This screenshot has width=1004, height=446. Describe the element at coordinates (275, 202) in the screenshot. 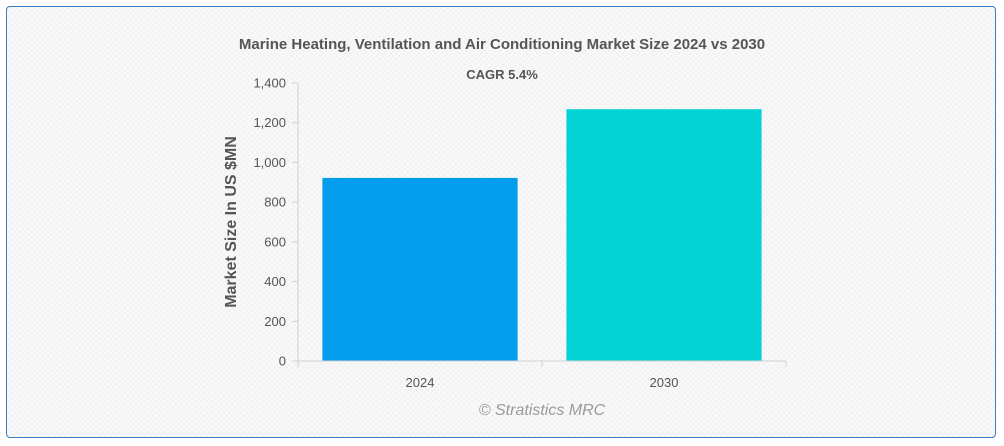

I see `y-tick-label: 800` at that location.